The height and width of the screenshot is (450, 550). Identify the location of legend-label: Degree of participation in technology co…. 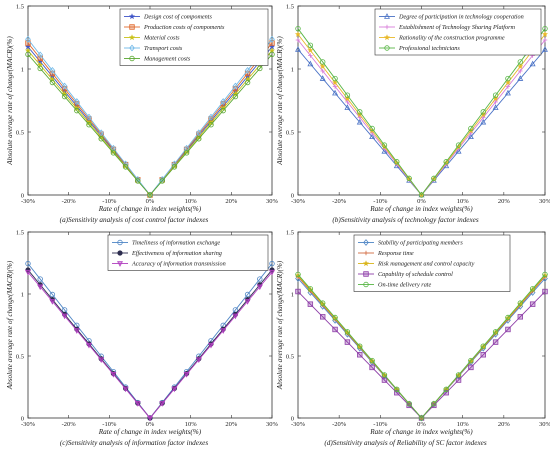
(461, 17).